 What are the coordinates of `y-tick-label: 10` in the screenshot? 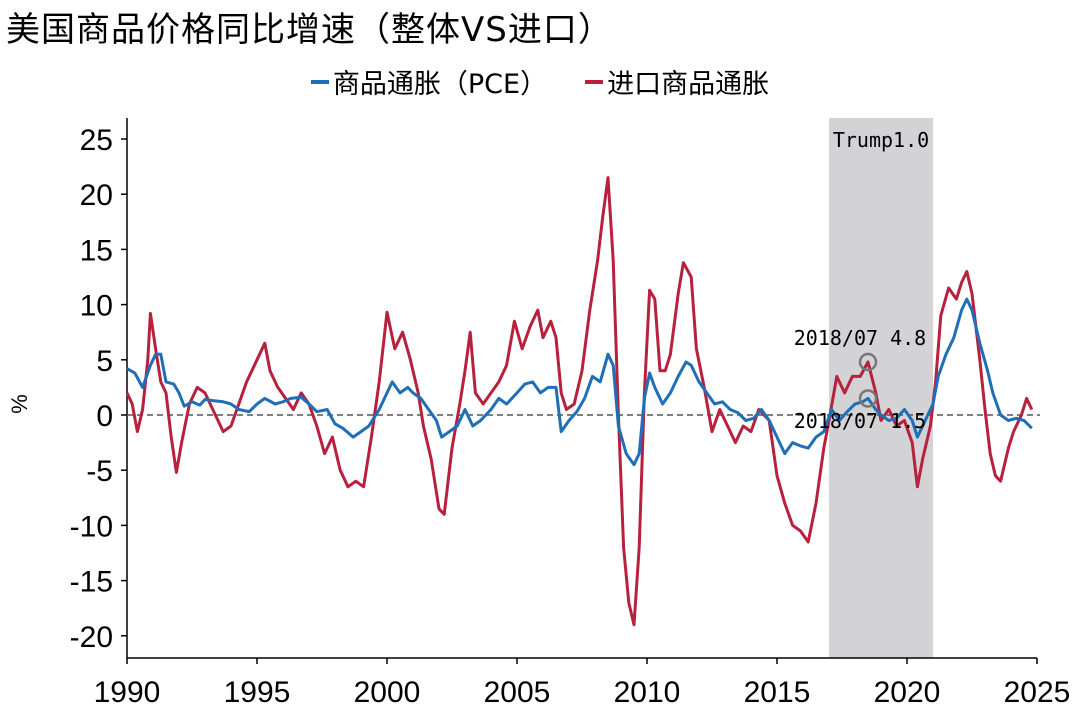 It's located at (96, 306).